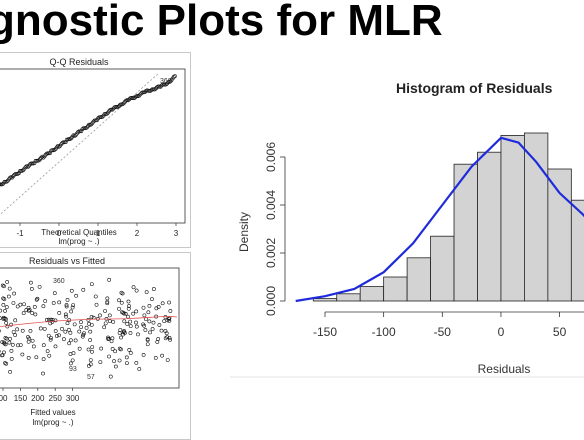  Describe the element at coordinates (325, 332) in the screenshot. I see `histogram-x-tick-label: -150` at that location.